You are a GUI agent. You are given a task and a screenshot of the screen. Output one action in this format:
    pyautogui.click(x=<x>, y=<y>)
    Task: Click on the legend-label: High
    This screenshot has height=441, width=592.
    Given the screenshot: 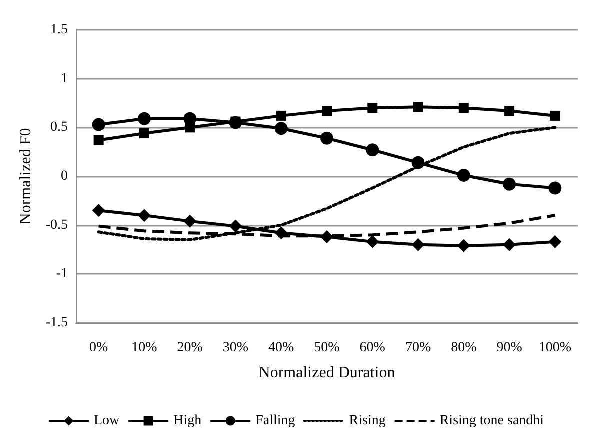 What is the action you would take?
    pyautogui.click(x=188, y=421)
    